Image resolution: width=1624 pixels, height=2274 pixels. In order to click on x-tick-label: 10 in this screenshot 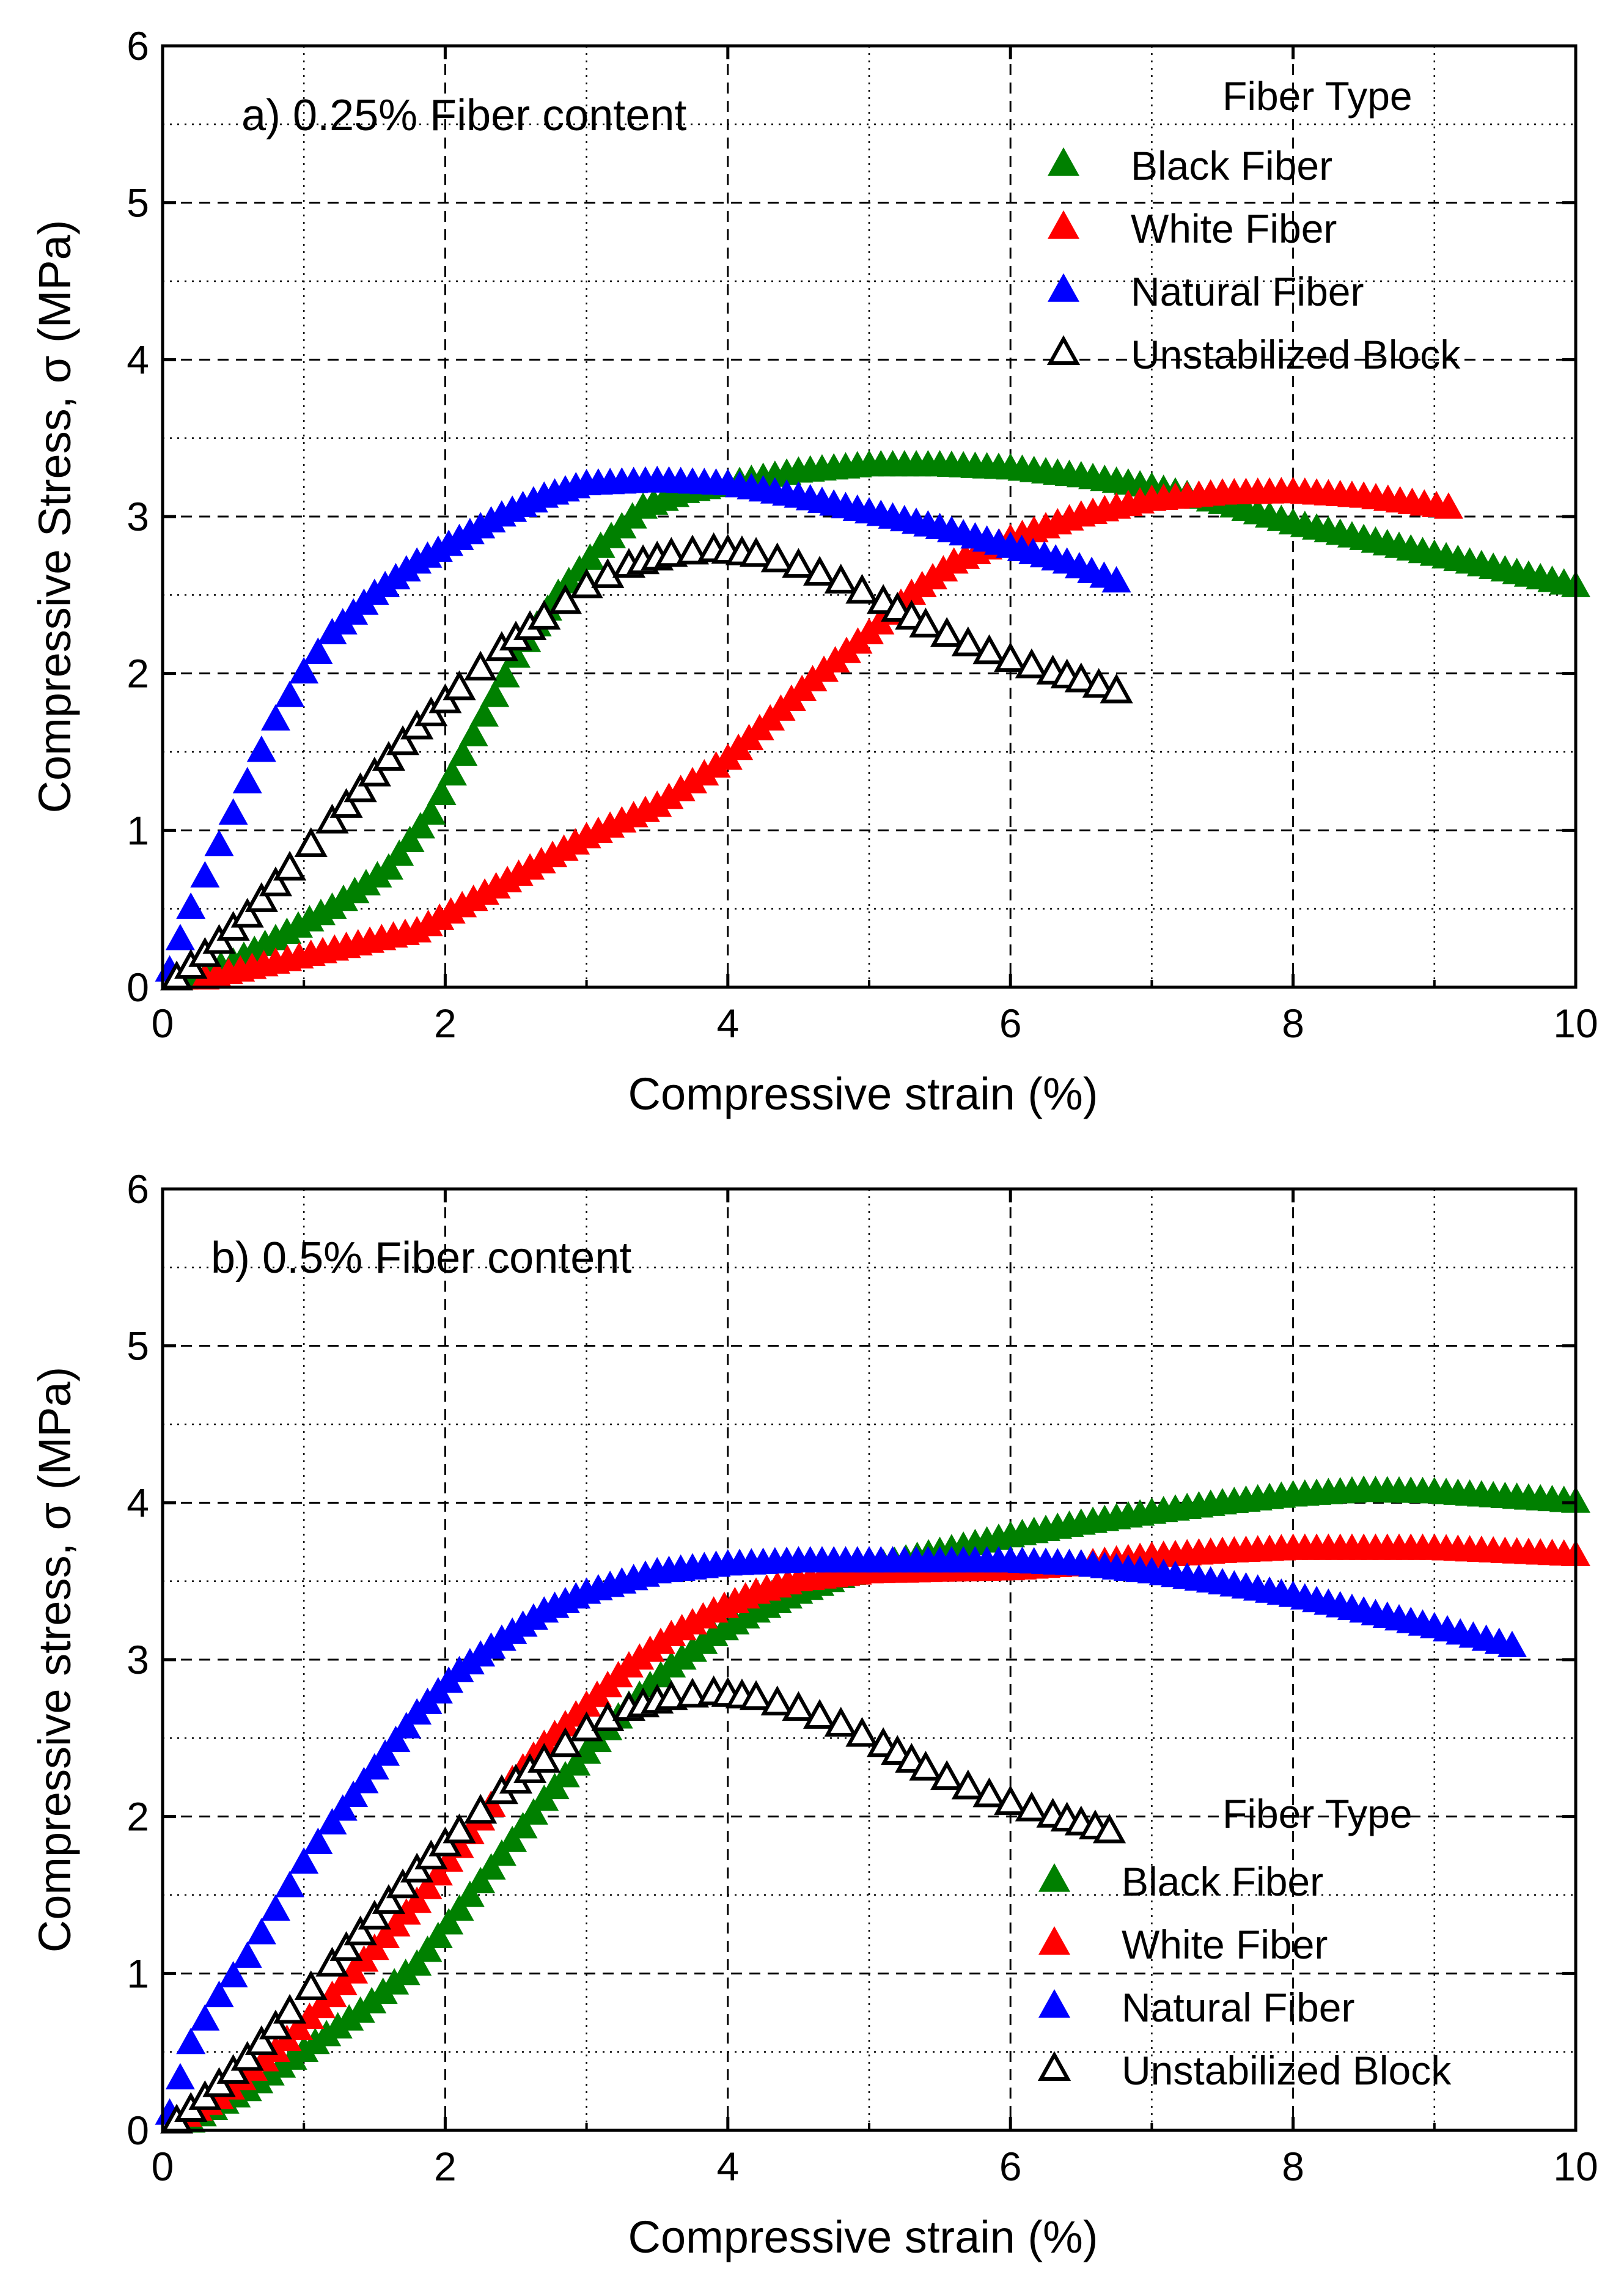, I will do `click(1575, 1024)`.